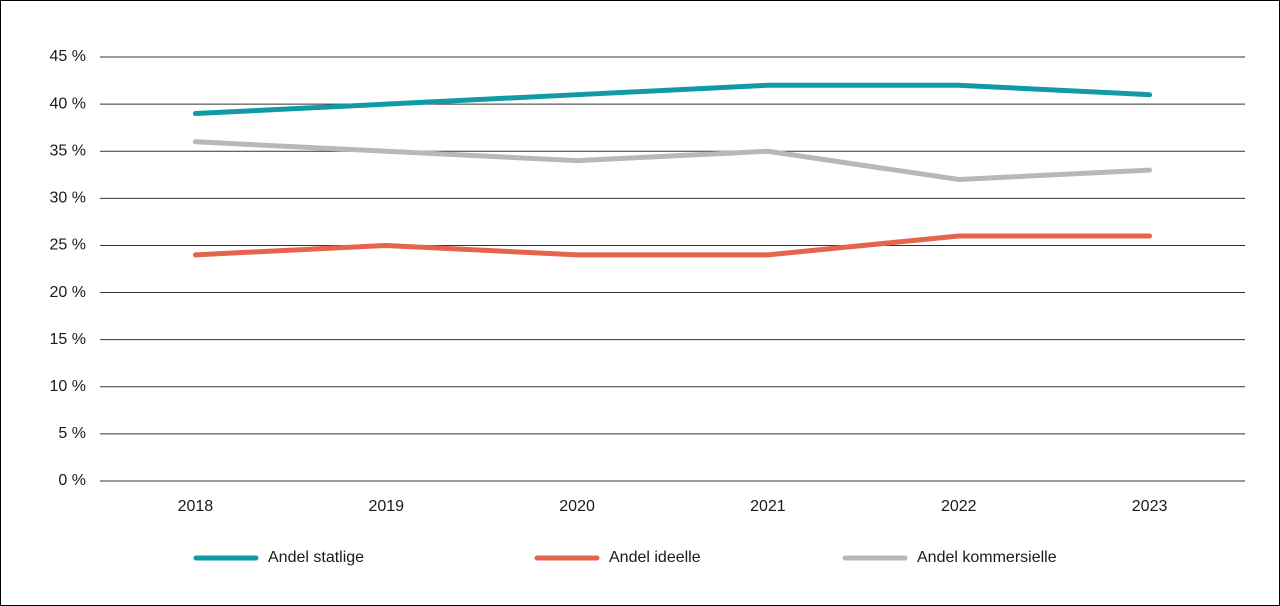 The height and width of the screenshot is (606, 1280). Describe the element at coordinates (987, 557) in the screenshot. I see `legend-label: Andel kommersielle` at that location.